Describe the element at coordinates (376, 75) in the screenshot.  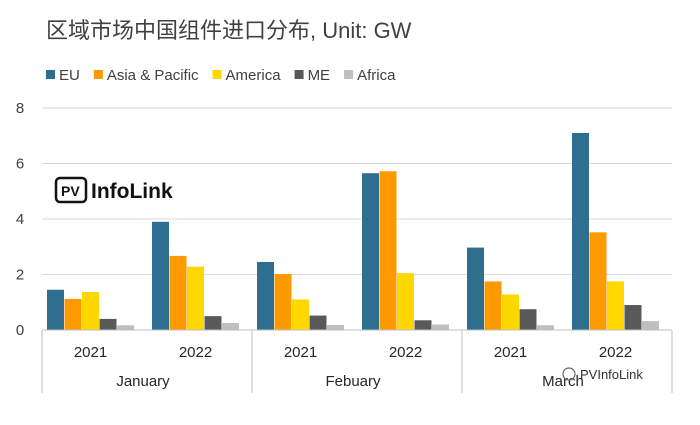
I see `legend-label-4: Africa` at that location.